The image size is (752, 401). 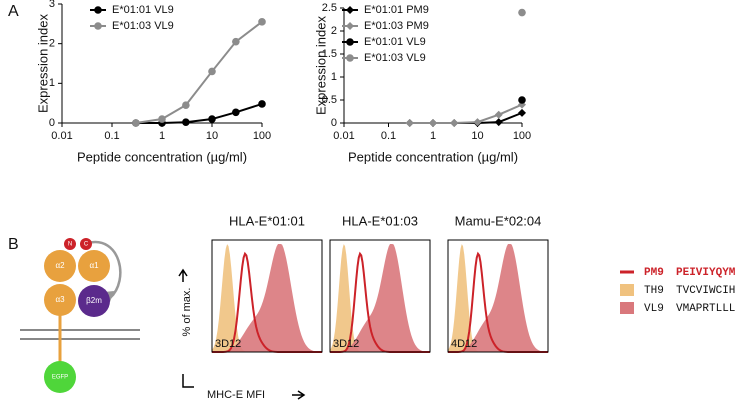 What do you see at coordinates (654, 309) in the screenshot?
I see `legend-name: VL9` at bounding box center [654, 309].